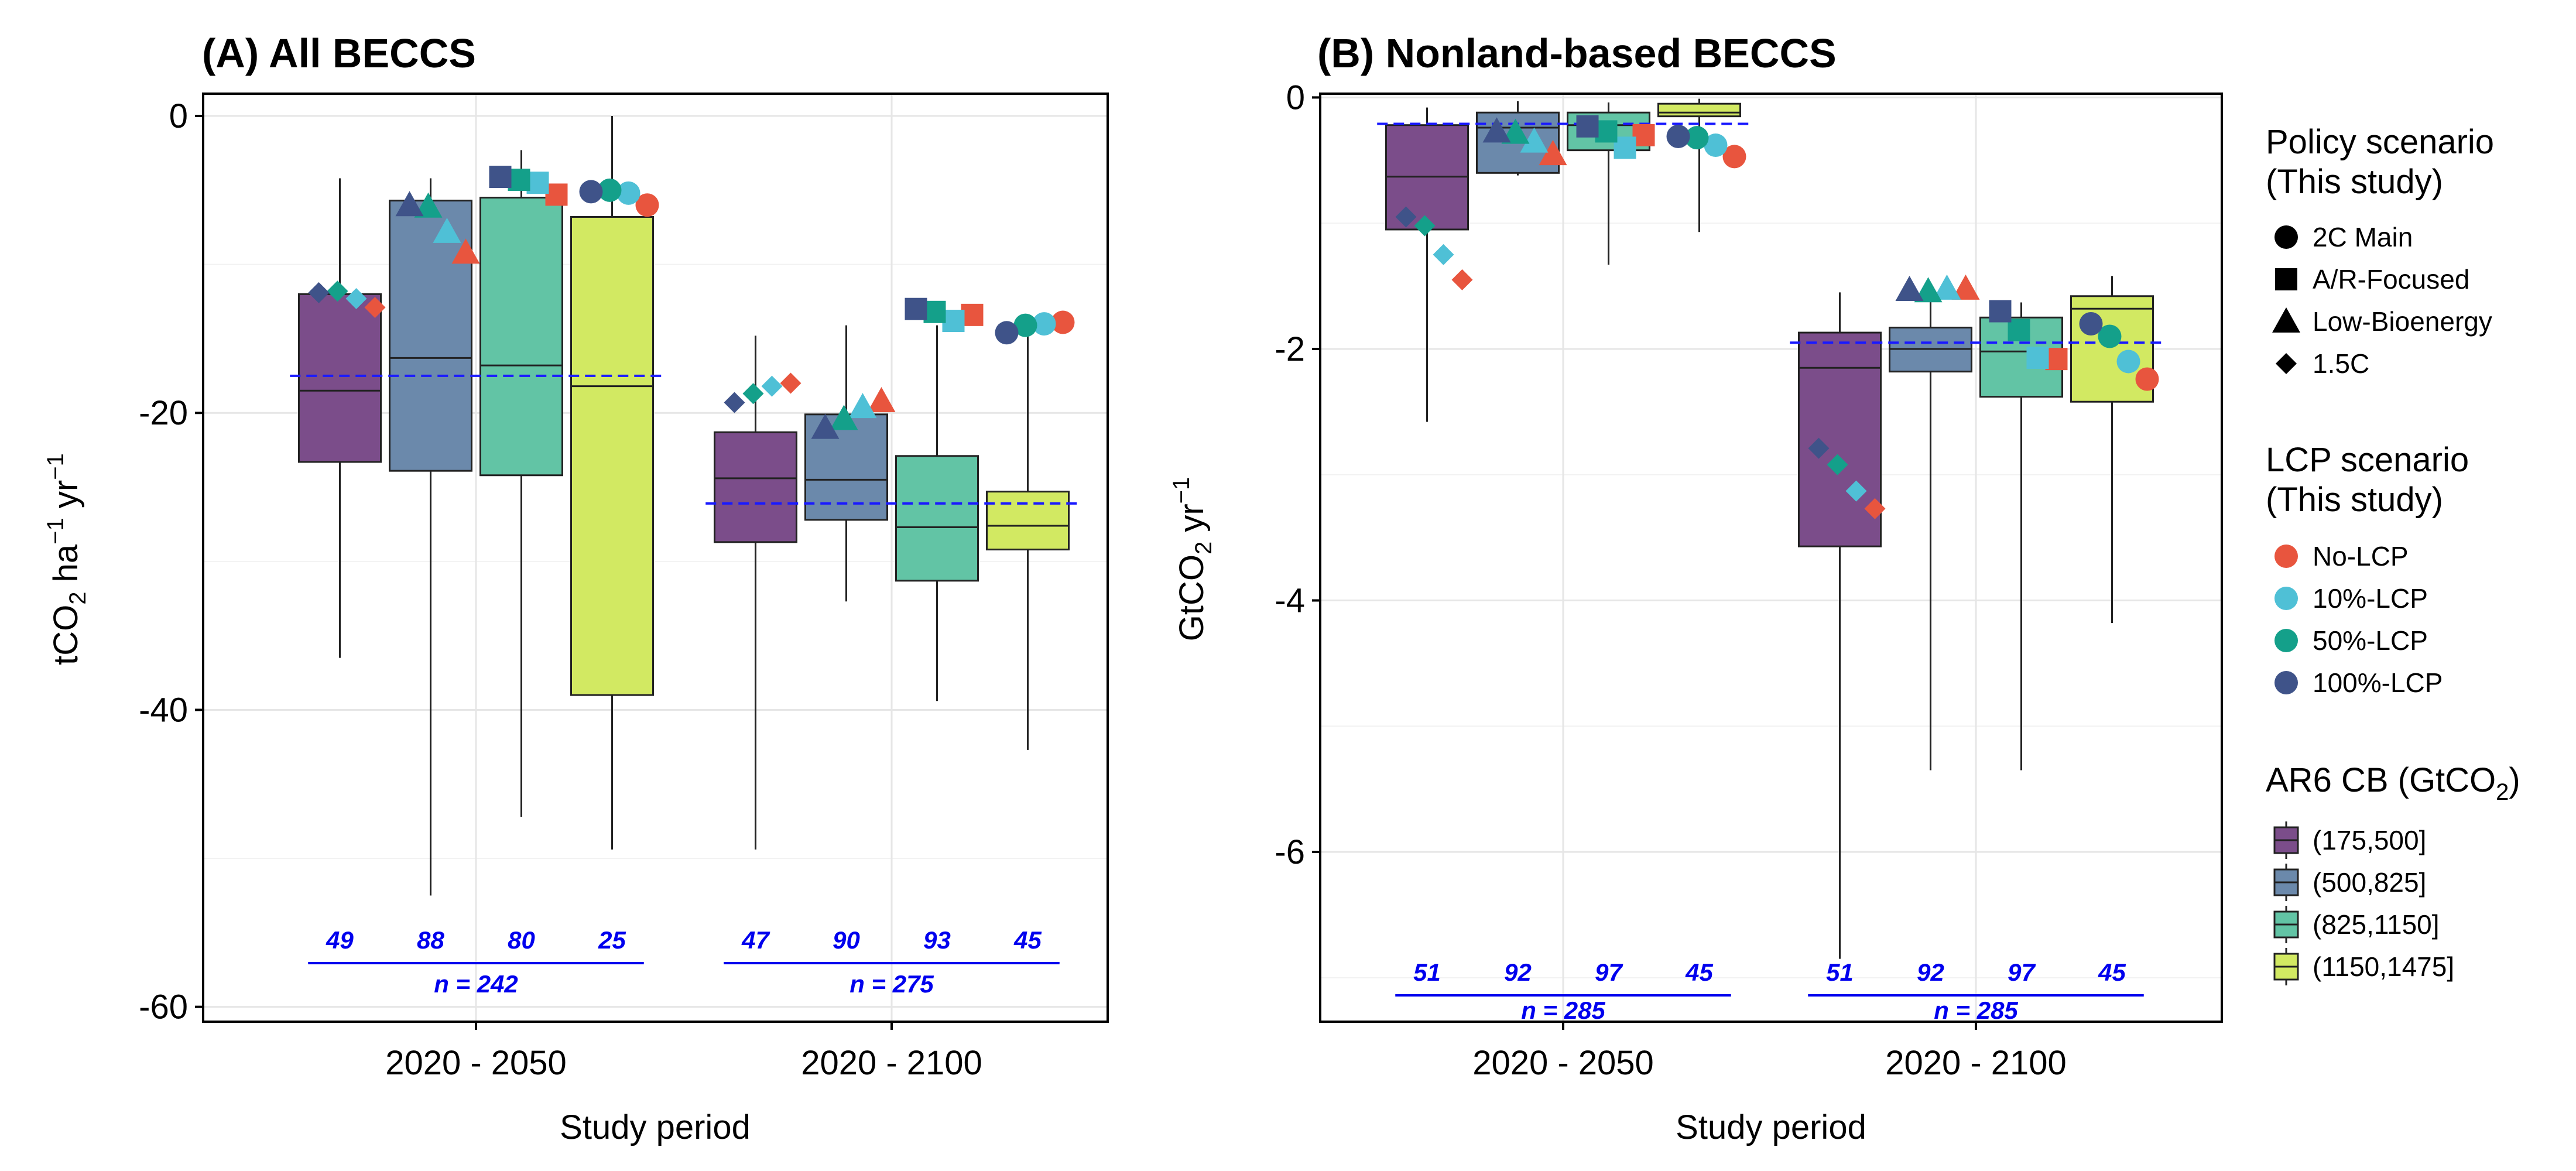 This screenshot has height=1171, width=2576. I want to click on y-tick-label: -60, so click(163, 1007).